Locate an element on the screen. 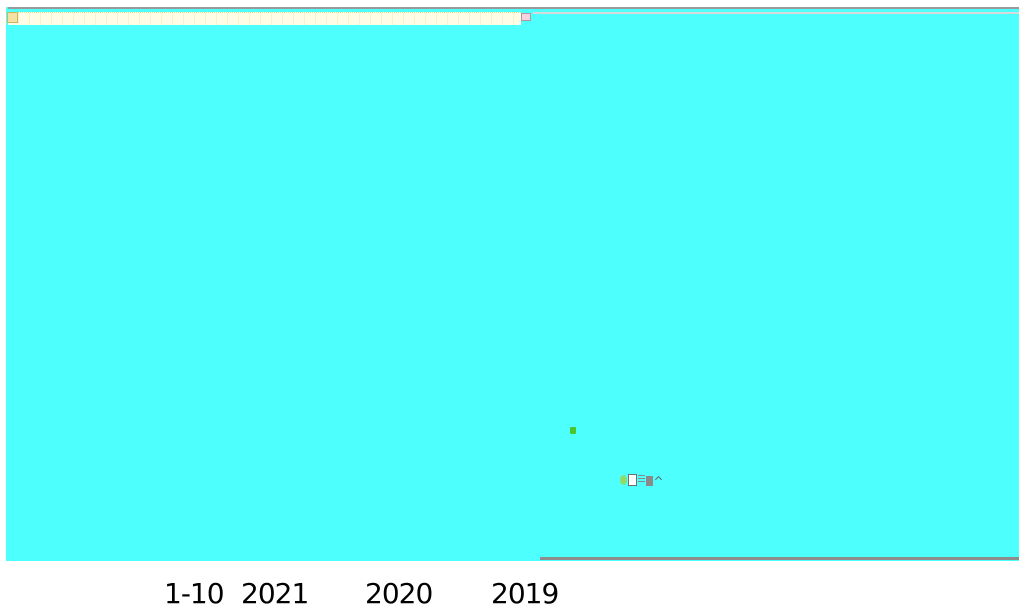  cell-strip is located at coordinates (264, 18).